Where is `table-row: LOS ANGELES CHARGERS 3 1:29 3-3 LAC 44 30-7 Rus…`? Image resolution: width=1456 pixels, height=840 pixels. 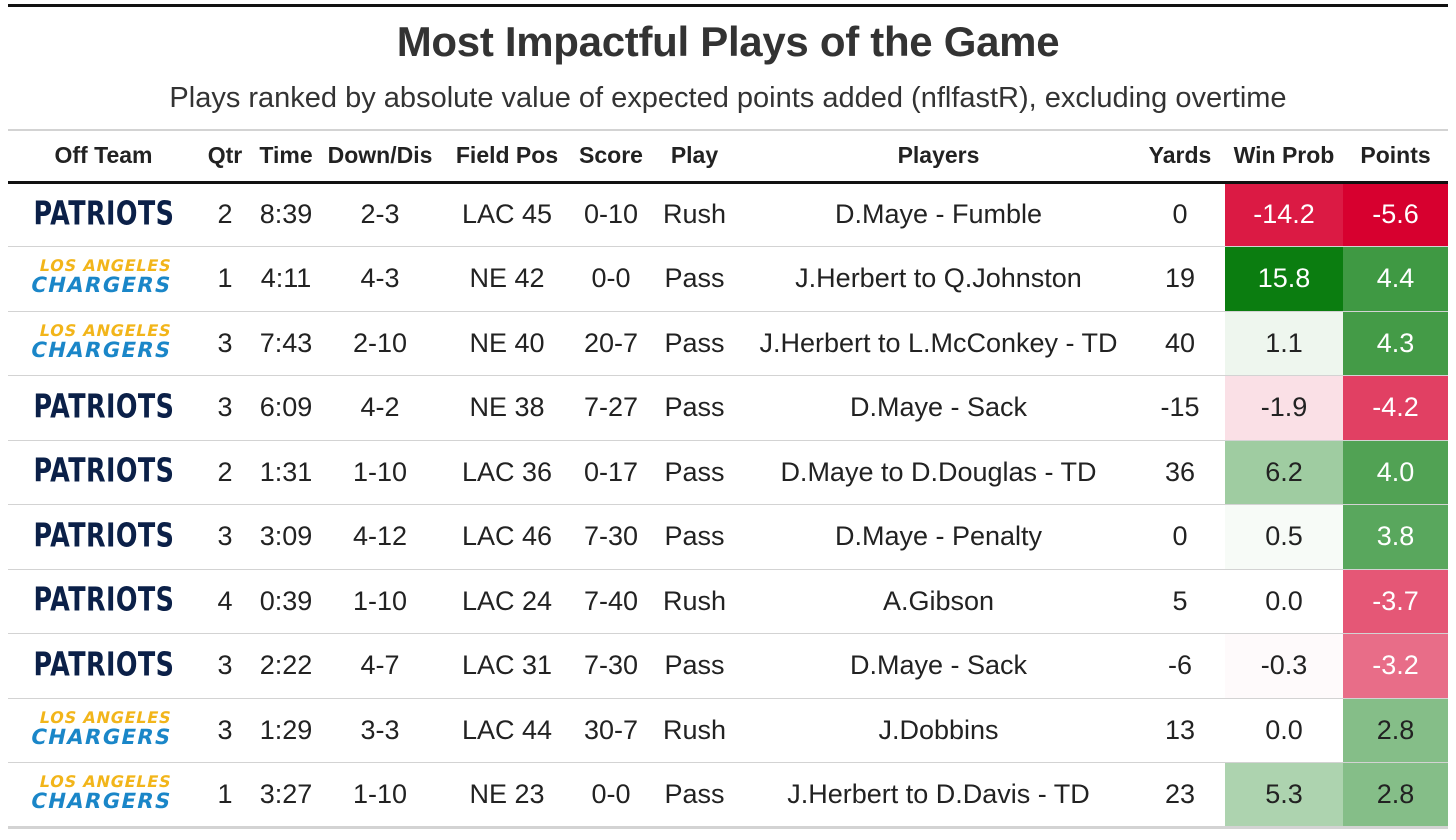
table-row: LOS ANGELES CHARGERS 3 1:29 3-3 LAC 44 30-7 Rus… is located at coordinates (728, 730).